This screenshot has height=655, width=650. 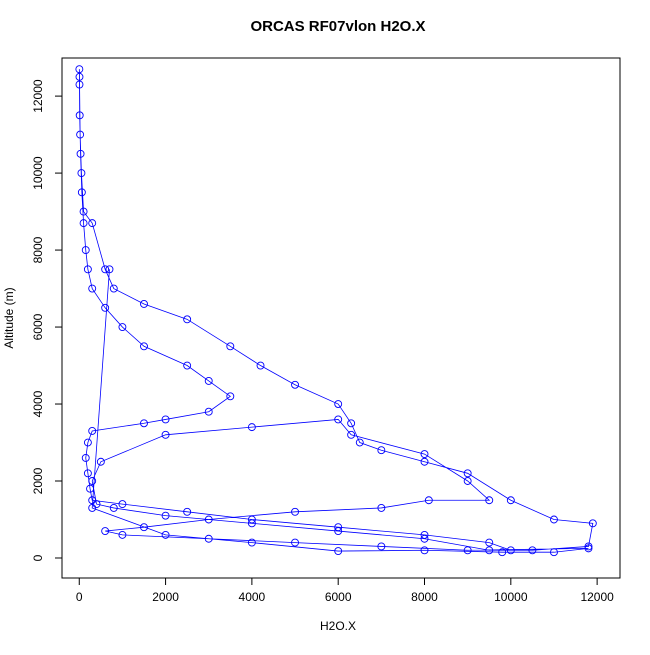 I want to click on x-axis-label: H2O.X, so click(x=338, y=626).